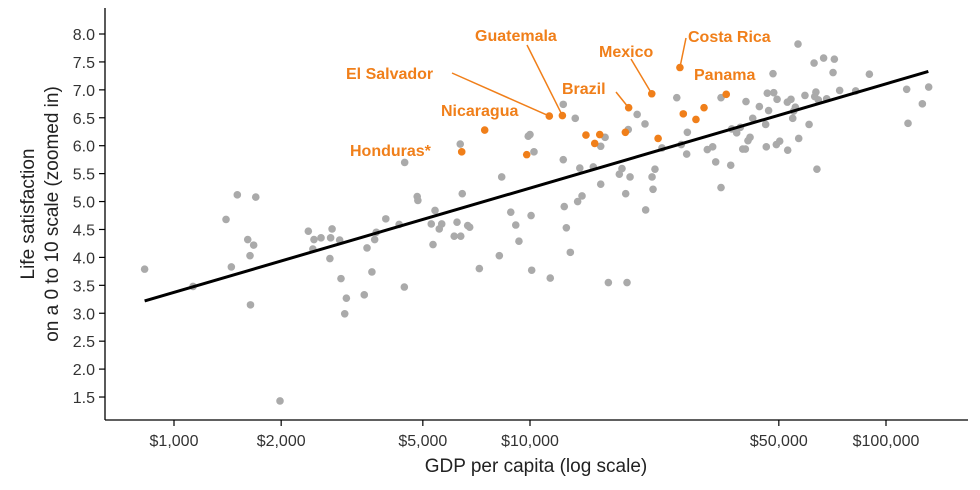  What do you see at coordinates (422, 441) in the screenshot?
I see `x-tick-label: $5,000` at bounding box center [422, 441].